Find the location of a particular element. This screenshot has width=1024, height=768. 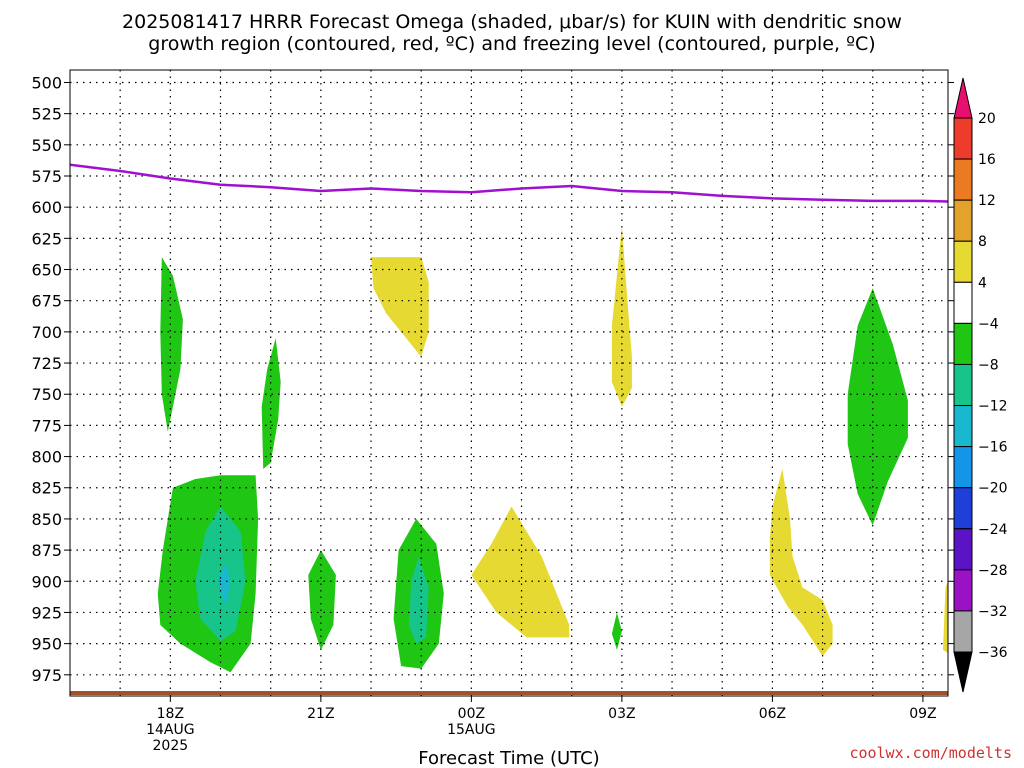

x-axis-label: Forecast Time (UTC) is located at coordinates (508, 758).